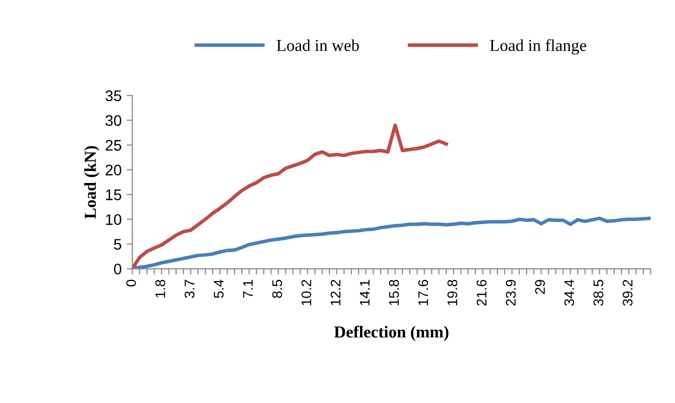 The height and width of the screenshot is (403, 675). Describe the element at coordinates (114, 170) in the screenshot. I see `y-tick-label: 20` at that location.